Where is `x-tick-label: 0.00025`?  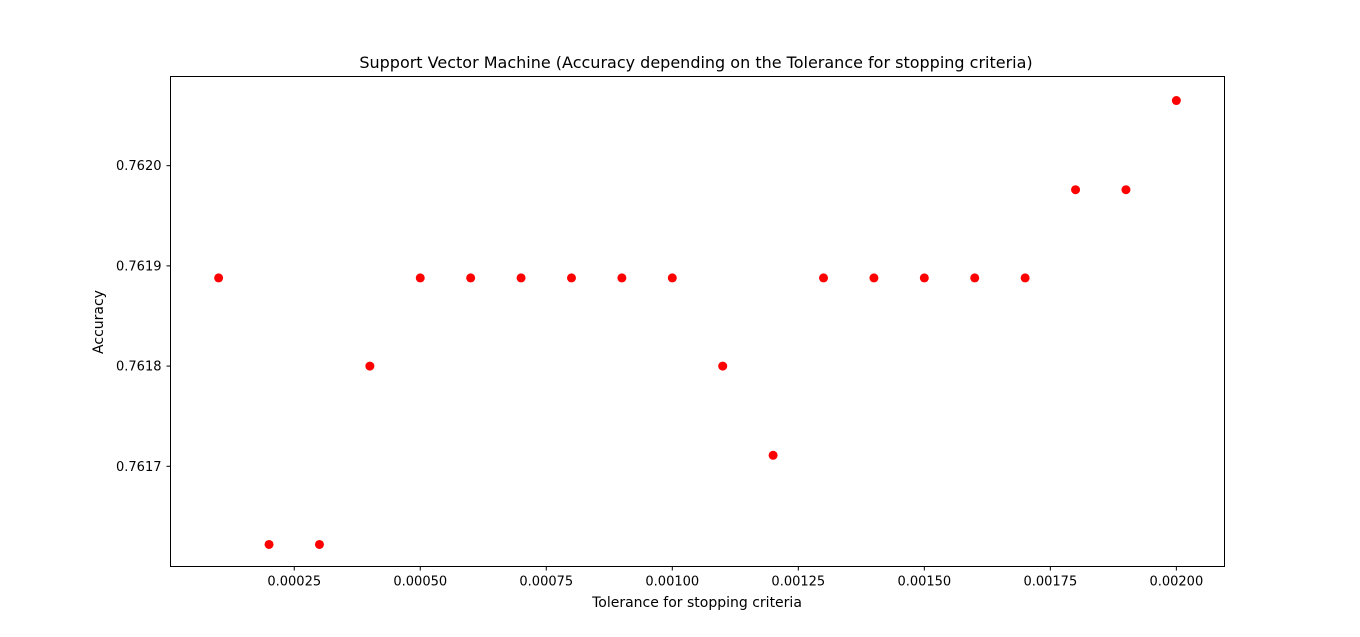 x-tick-label: 0.00025 is located at coordinates (294, 582).